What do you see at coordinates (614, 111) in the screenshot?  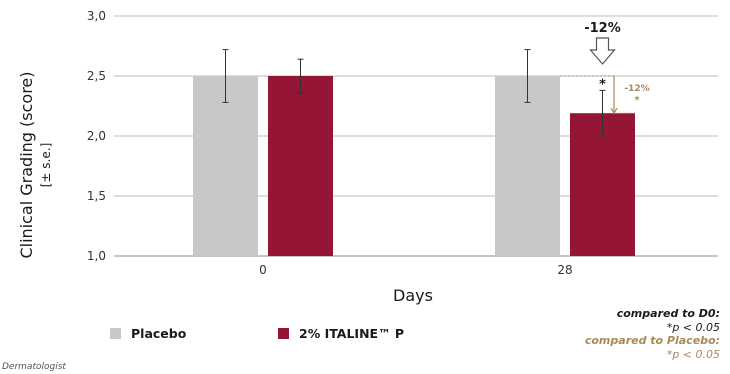 I see `bracket-arrowhead-icon` at bounding box center [614, 111].